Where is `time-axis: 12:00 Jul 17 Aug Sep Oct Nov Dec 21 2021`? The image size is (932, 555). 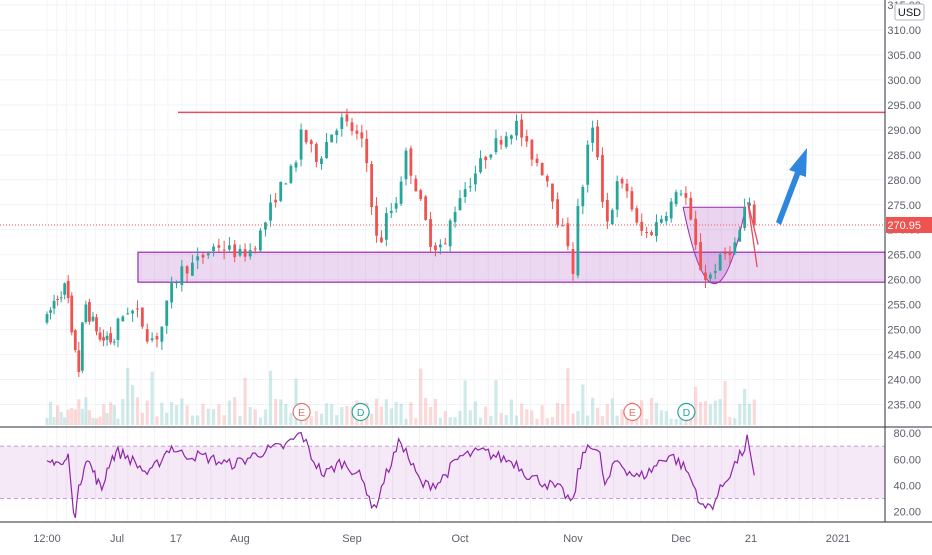 time-axis: 12:00 Jul 17 Aug Sep Oct Nov Dec 21 2021 is located at coordinates (466, 533).